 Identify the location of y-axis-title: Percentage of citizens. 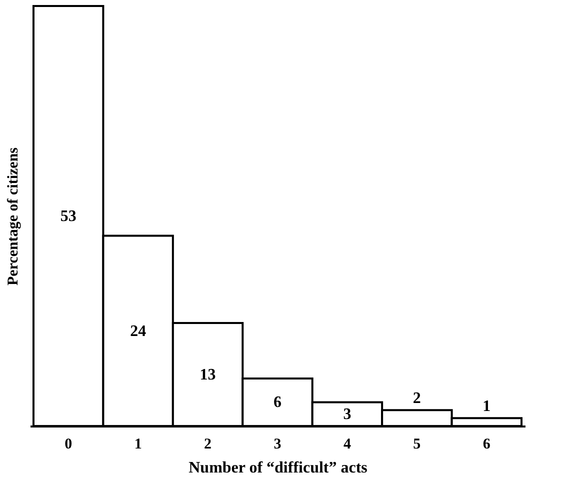
(14, 216).